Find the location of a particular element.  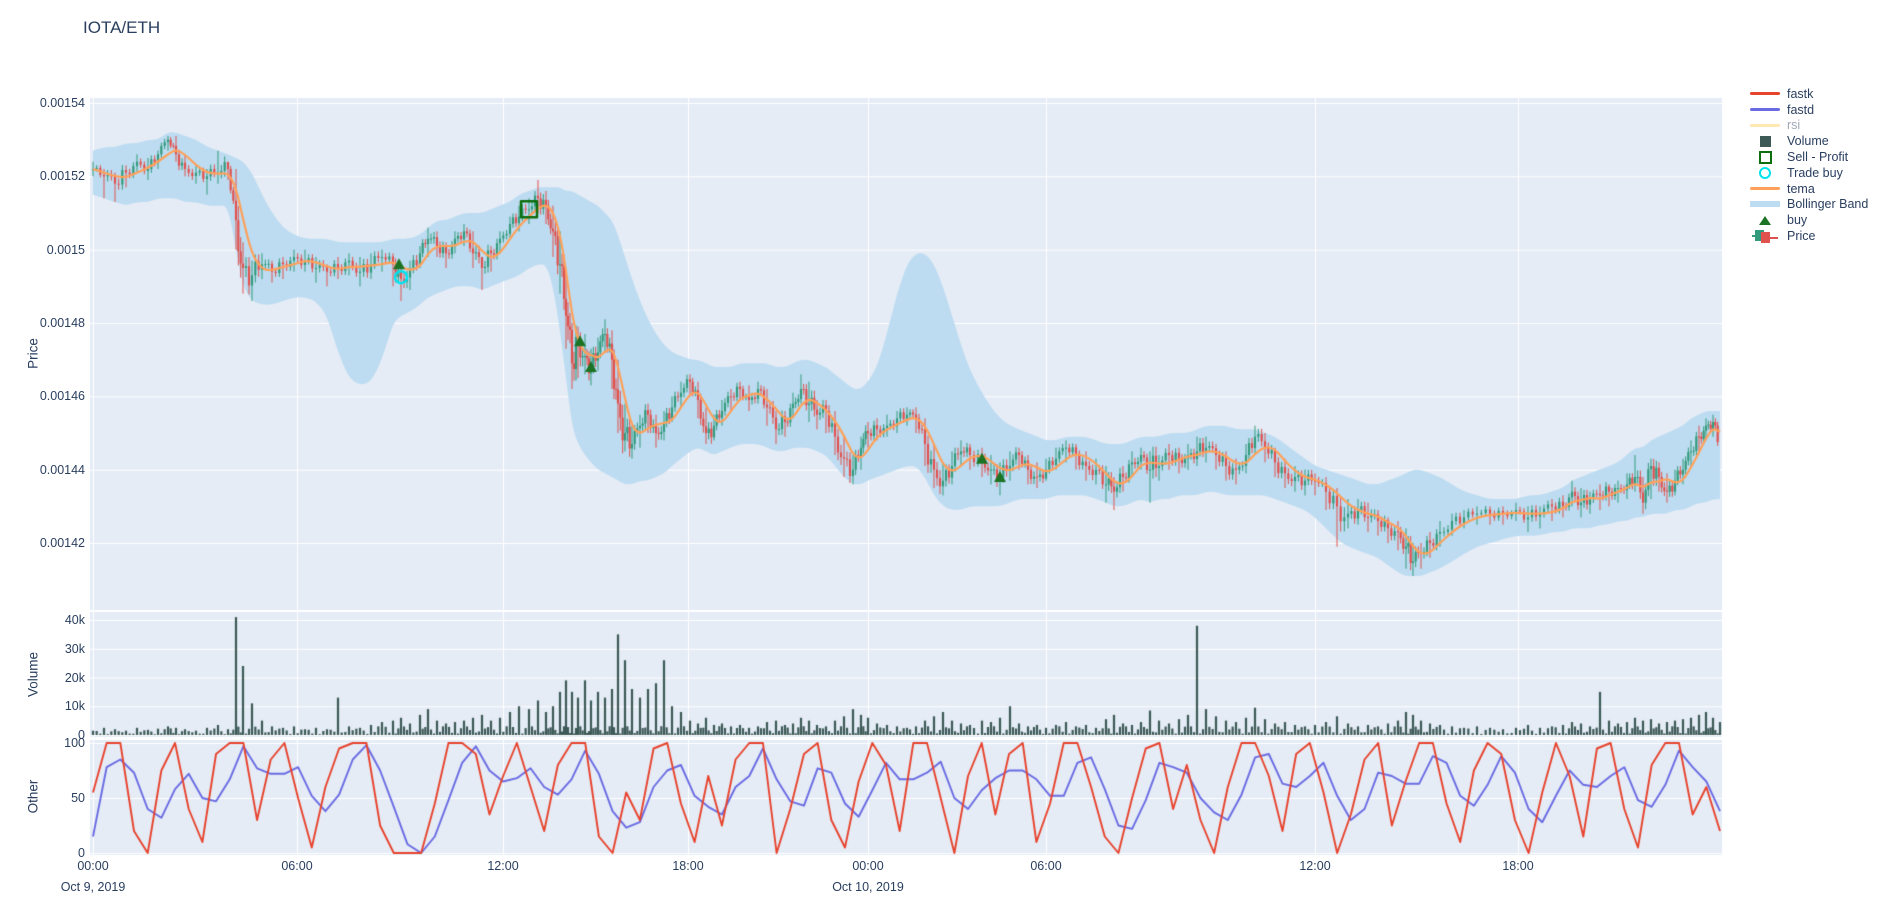

volume-square-icon is located at coordinates (1765, 141).